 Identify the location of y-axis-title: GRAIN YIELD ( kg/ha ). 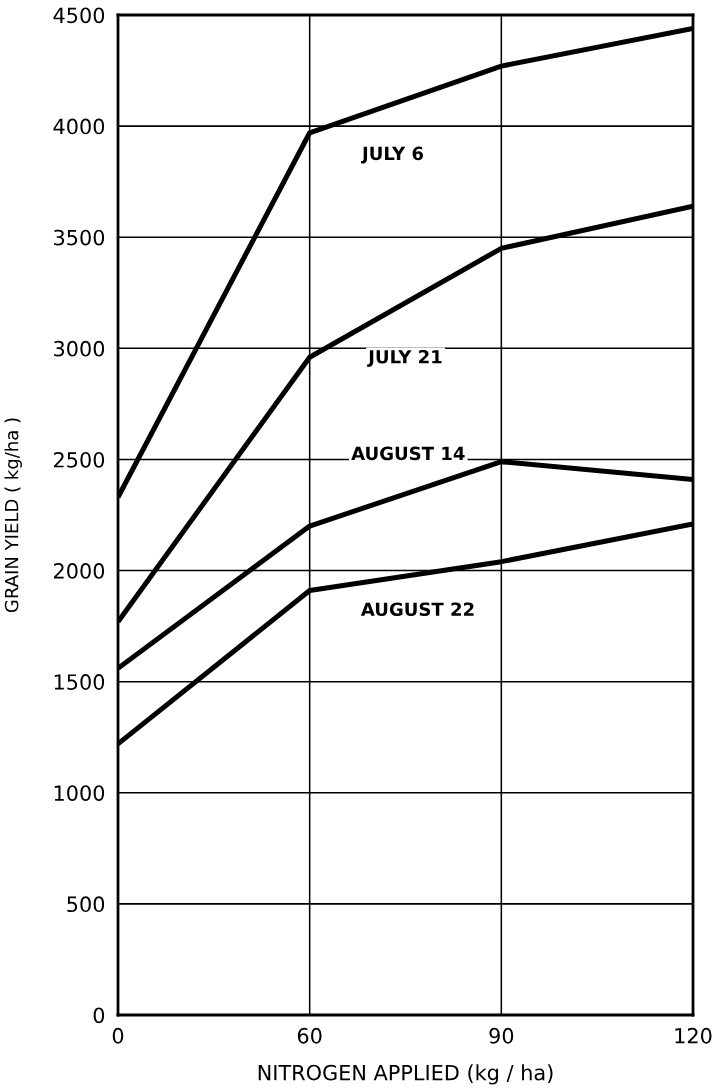
(13, 515).